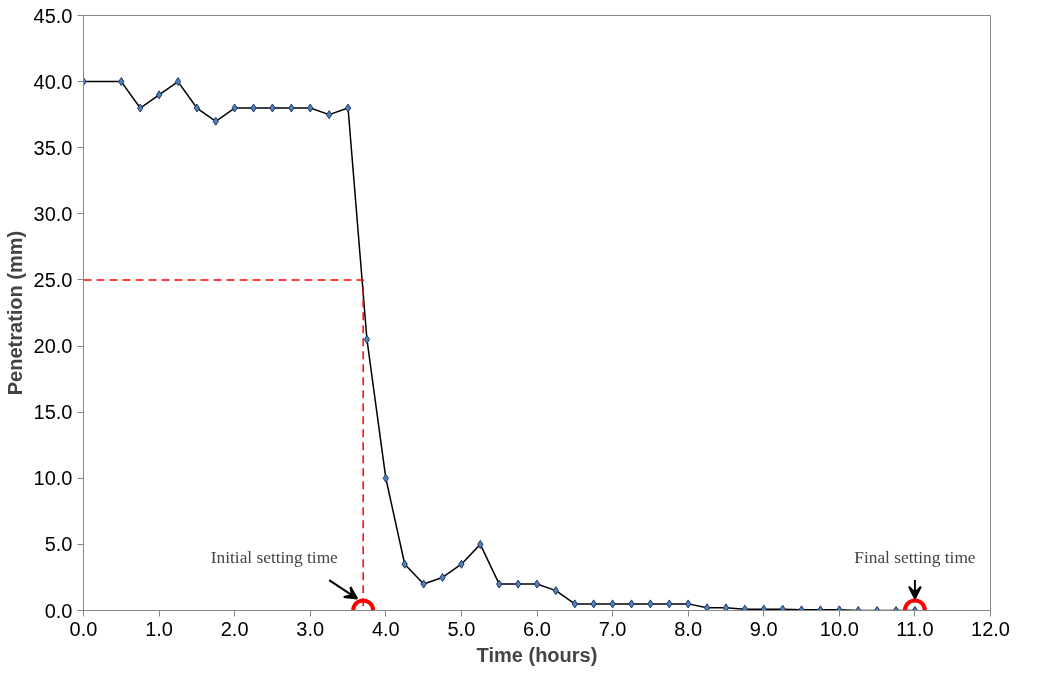  What do you see at coordinates (537, 628) in the screenshot?
I see `x-tick-label: 6.0` at bounding box center [537, 628].